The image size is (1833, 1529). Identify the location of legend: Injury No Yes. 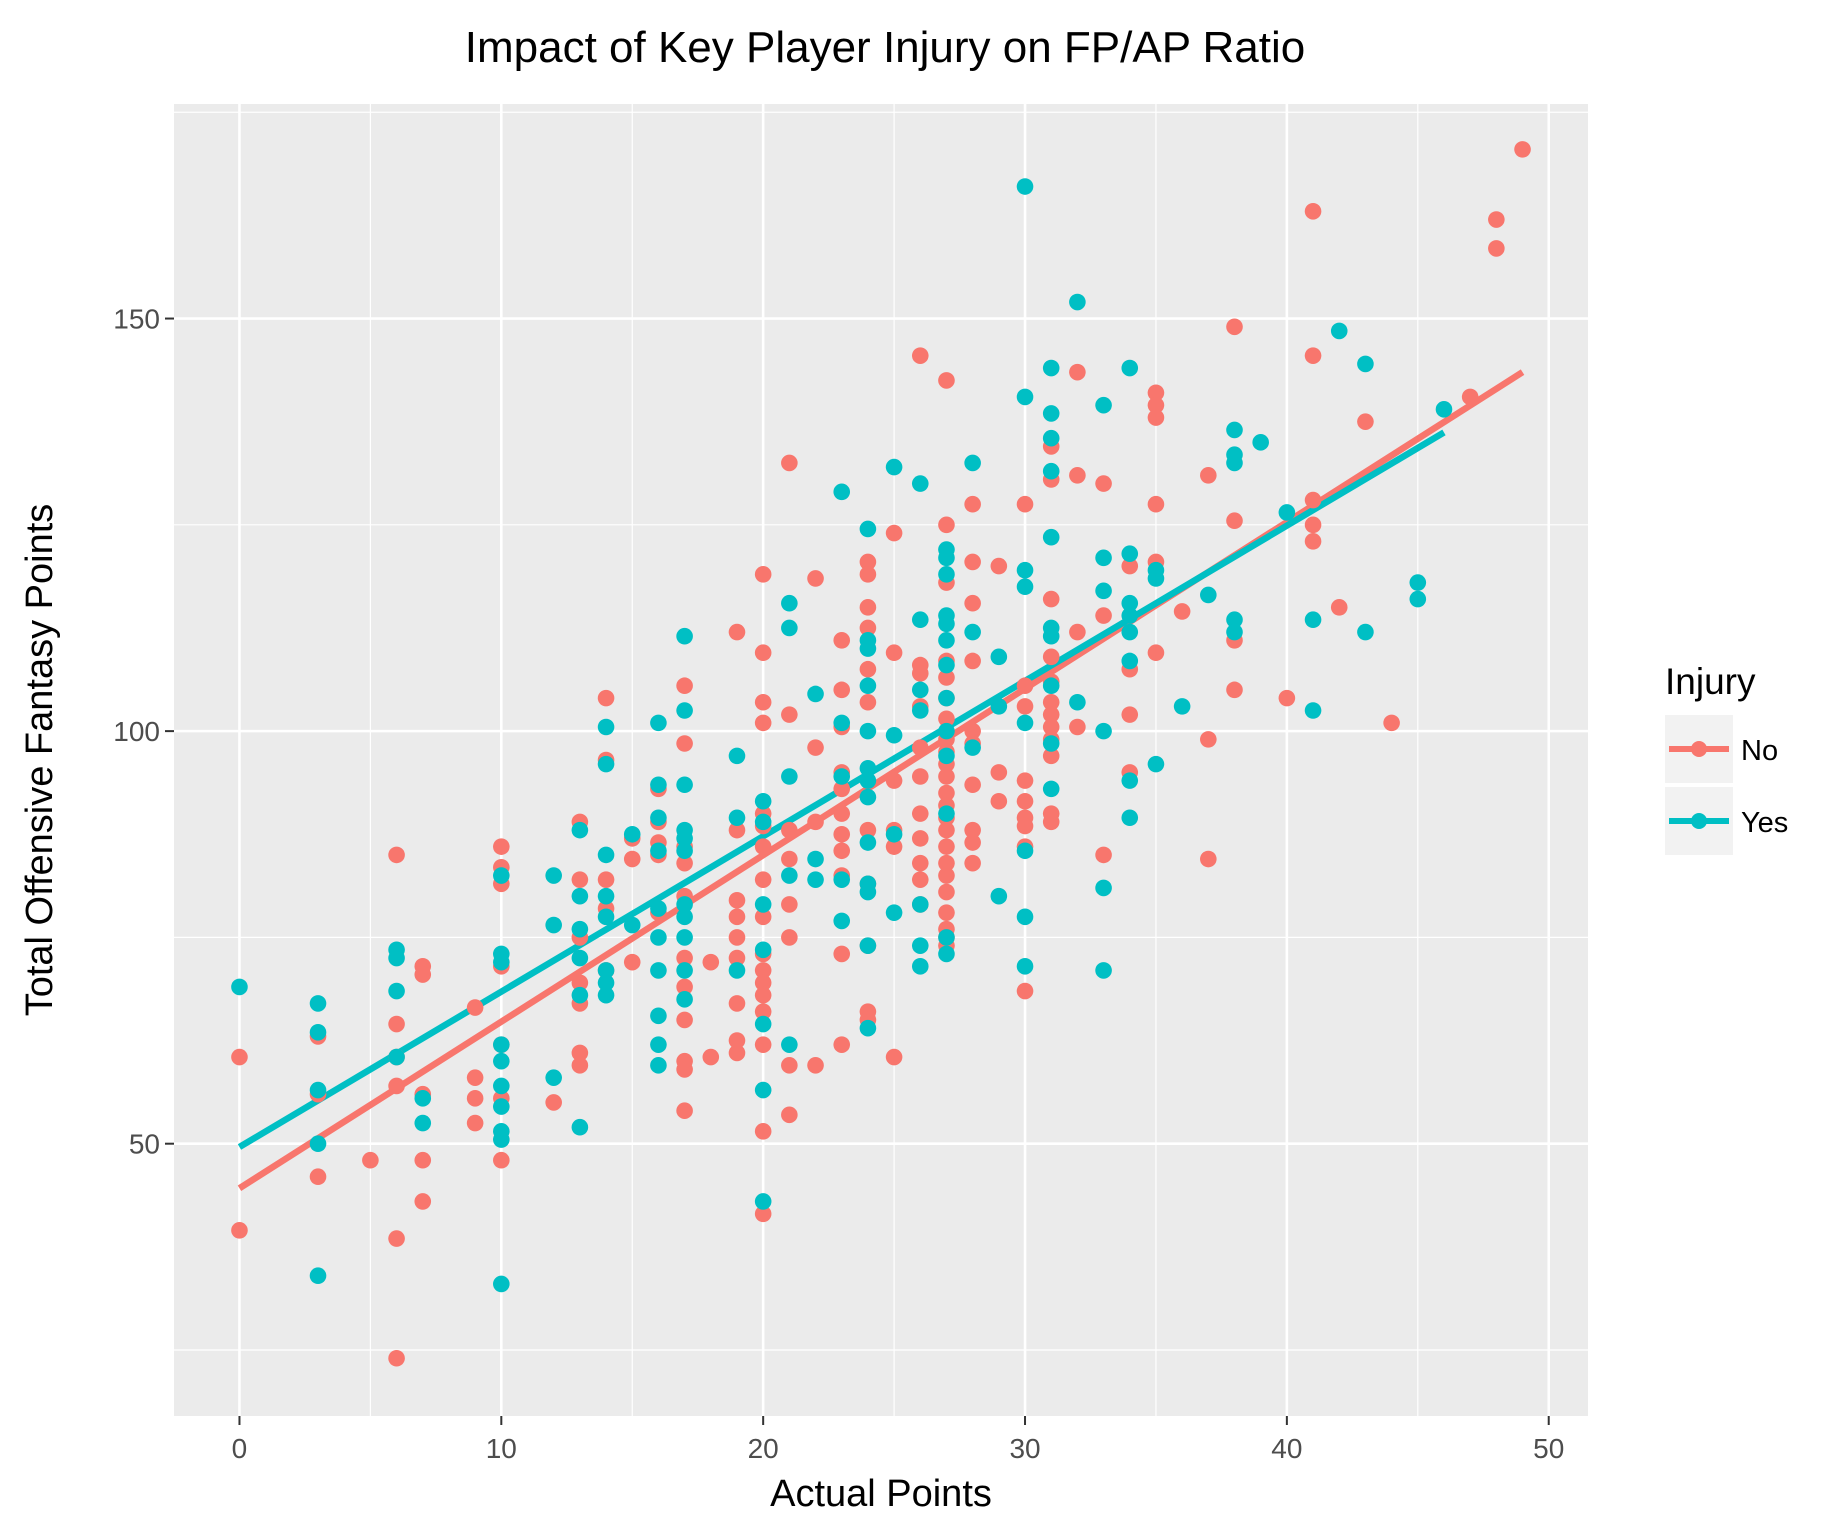
(1726, 758).